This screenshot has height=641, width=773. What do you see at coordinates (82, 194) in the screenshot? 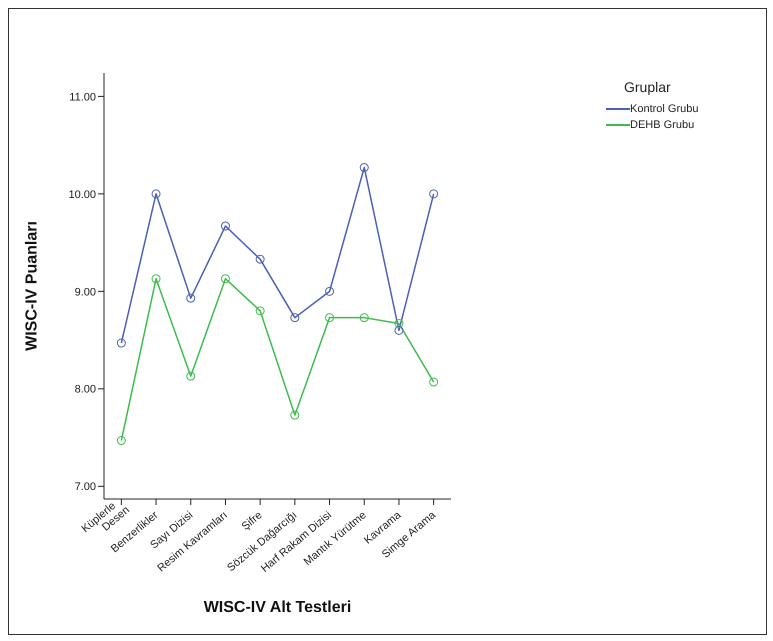
I see `y-tick-label: 10.00` at bounding box center [82, 194].